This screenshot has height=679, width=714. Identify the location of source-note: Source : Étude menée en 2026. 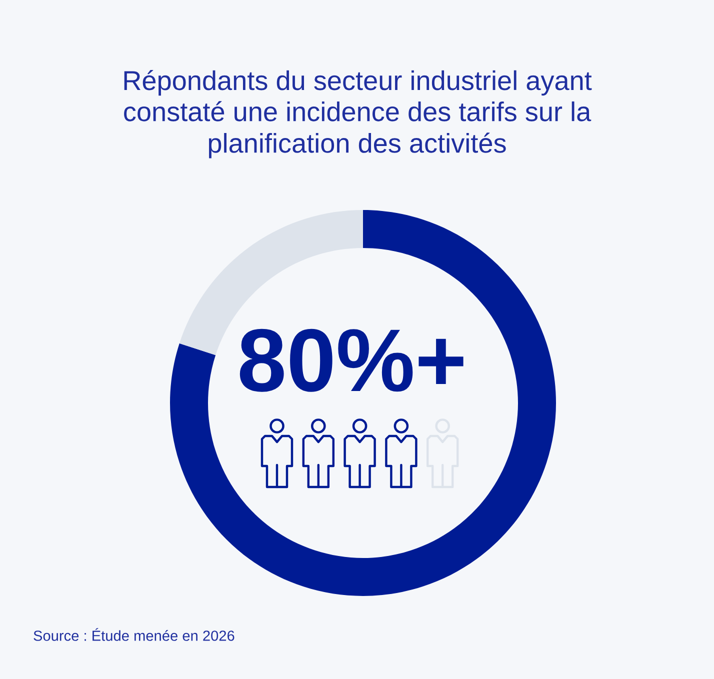
(134, 634).